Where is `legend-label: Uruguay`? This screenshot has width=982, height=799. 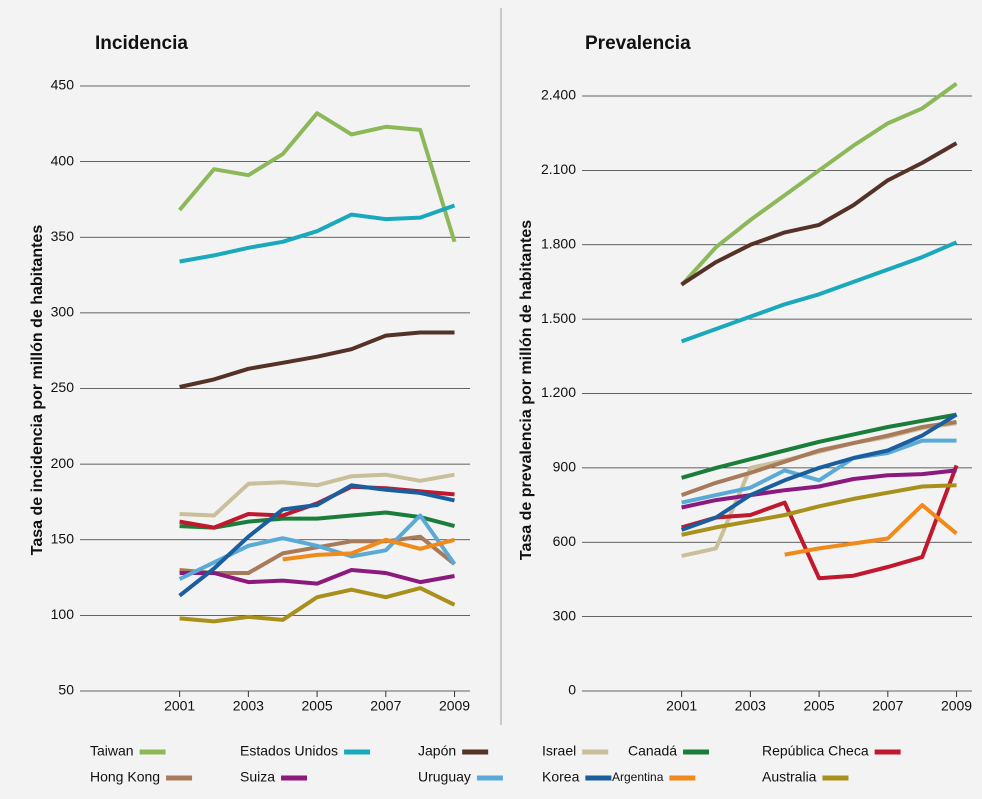
legend-label: Uruguay is located at coordinates (444, 777).